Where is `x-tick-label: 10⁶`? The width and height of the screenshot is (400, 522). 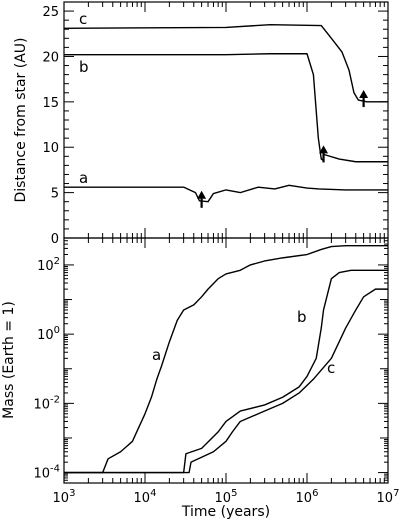 x-tick-label: 10⁶ is located at coordinates (307, 497).